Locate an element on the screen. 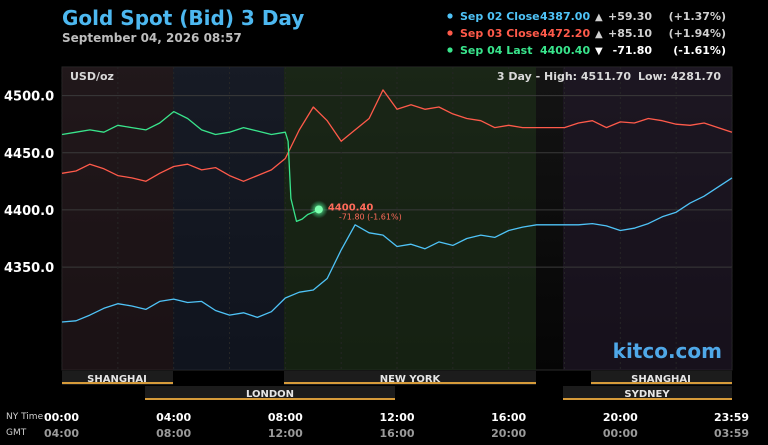 Image resolution: width=768 pixels, height=445 pixels. session-line-london is located at coordinates (270, 399).